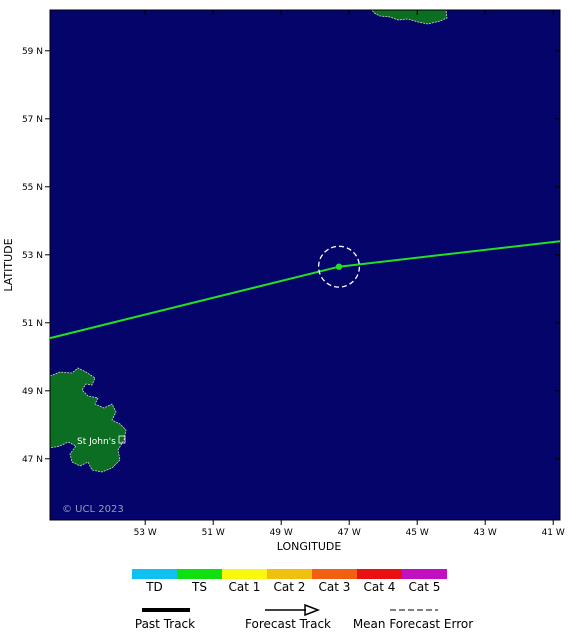  I want to click on newfoundland, so click(88, 420).